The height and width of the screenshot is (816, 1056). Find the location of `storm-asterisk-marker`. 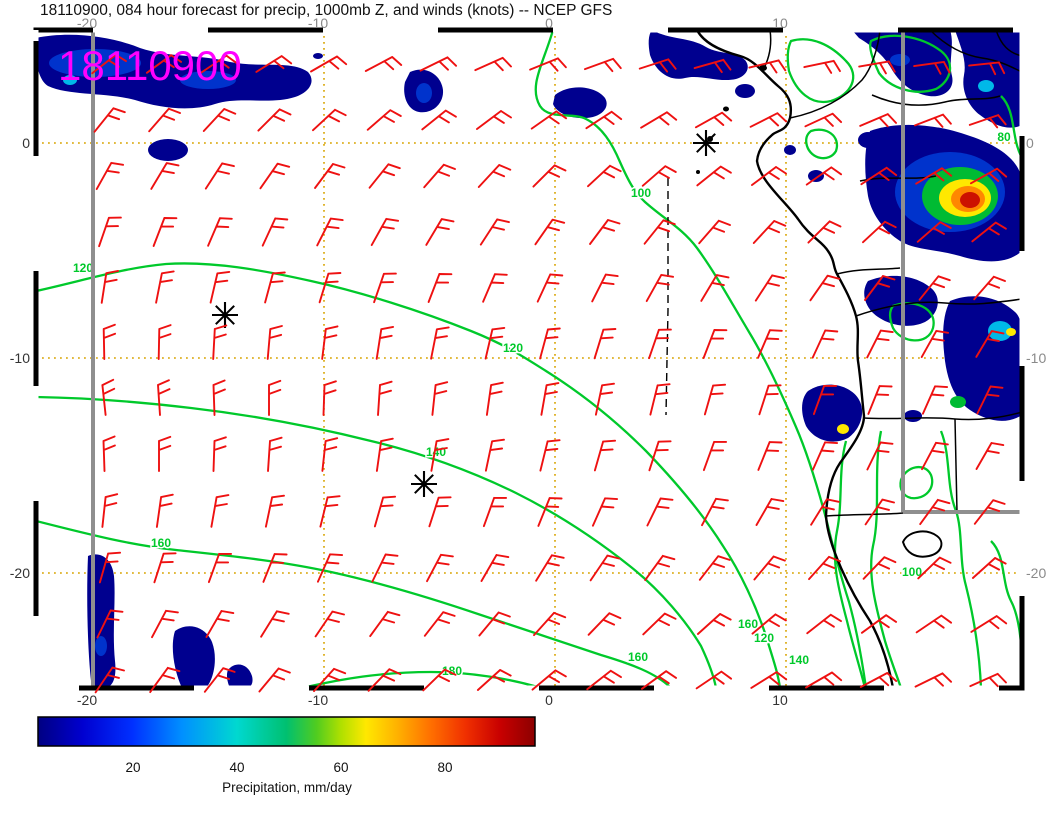

storm-asterisk-marker is located at coordinates (225, 315).